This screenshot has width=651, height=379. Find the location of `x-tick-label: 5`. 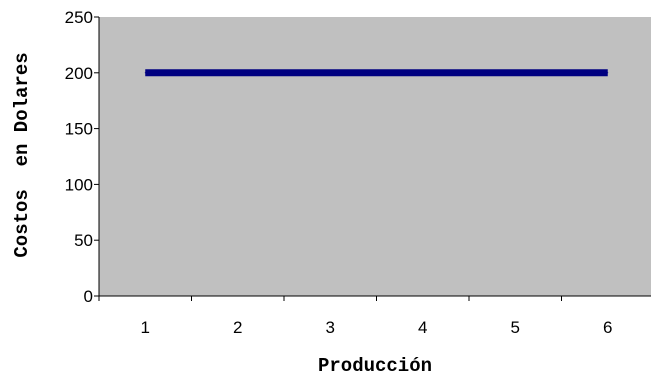

x-tick-label: 5 is located at coordinates (515, 327).